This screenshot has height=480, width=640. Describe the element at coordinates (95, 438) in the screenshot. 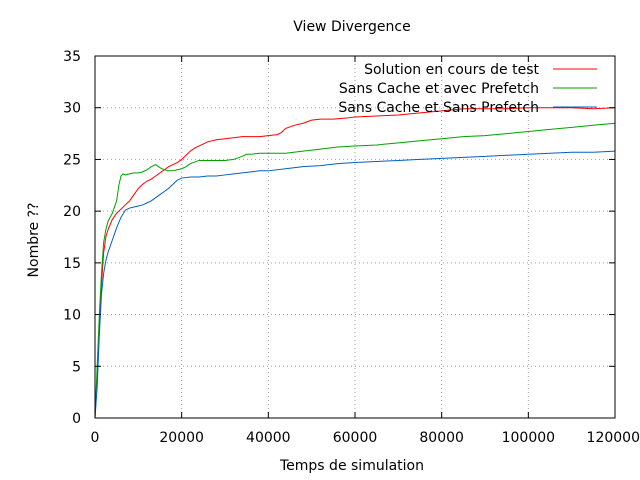

I see `x-tick-label: 0` at that location.